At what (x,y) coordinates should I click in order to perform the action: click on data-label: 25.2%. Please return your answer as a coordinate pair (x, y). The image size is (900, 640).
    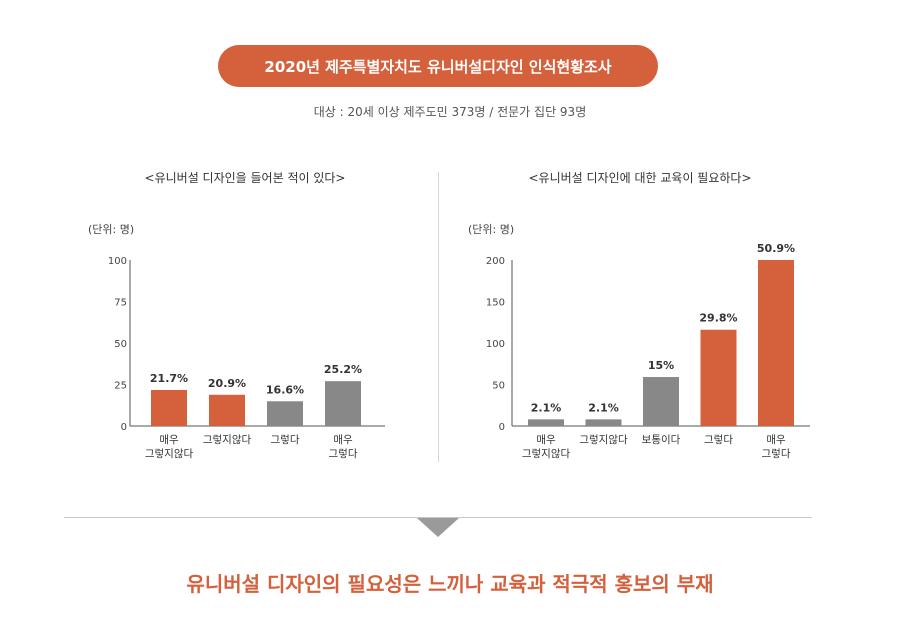
    Looking at the image, I should click on (343, 369).